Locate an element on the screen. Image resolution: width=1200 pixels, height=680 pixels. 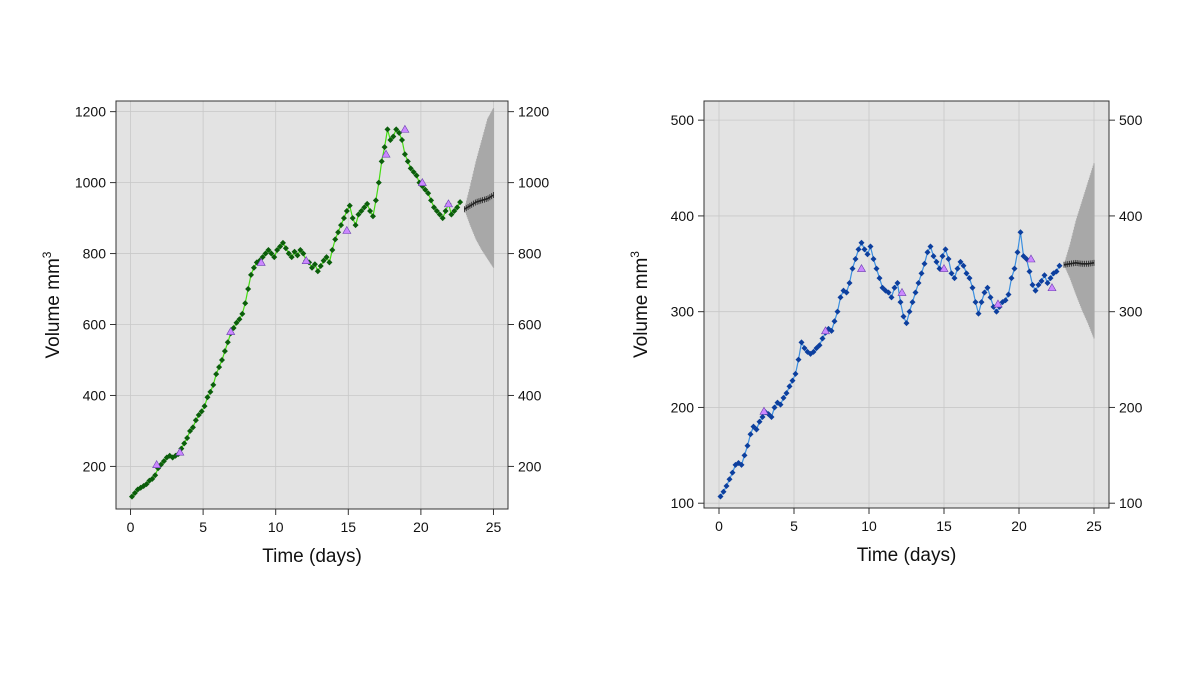
y-tick-label-right: 100 is located at coordinates (1131, 503).